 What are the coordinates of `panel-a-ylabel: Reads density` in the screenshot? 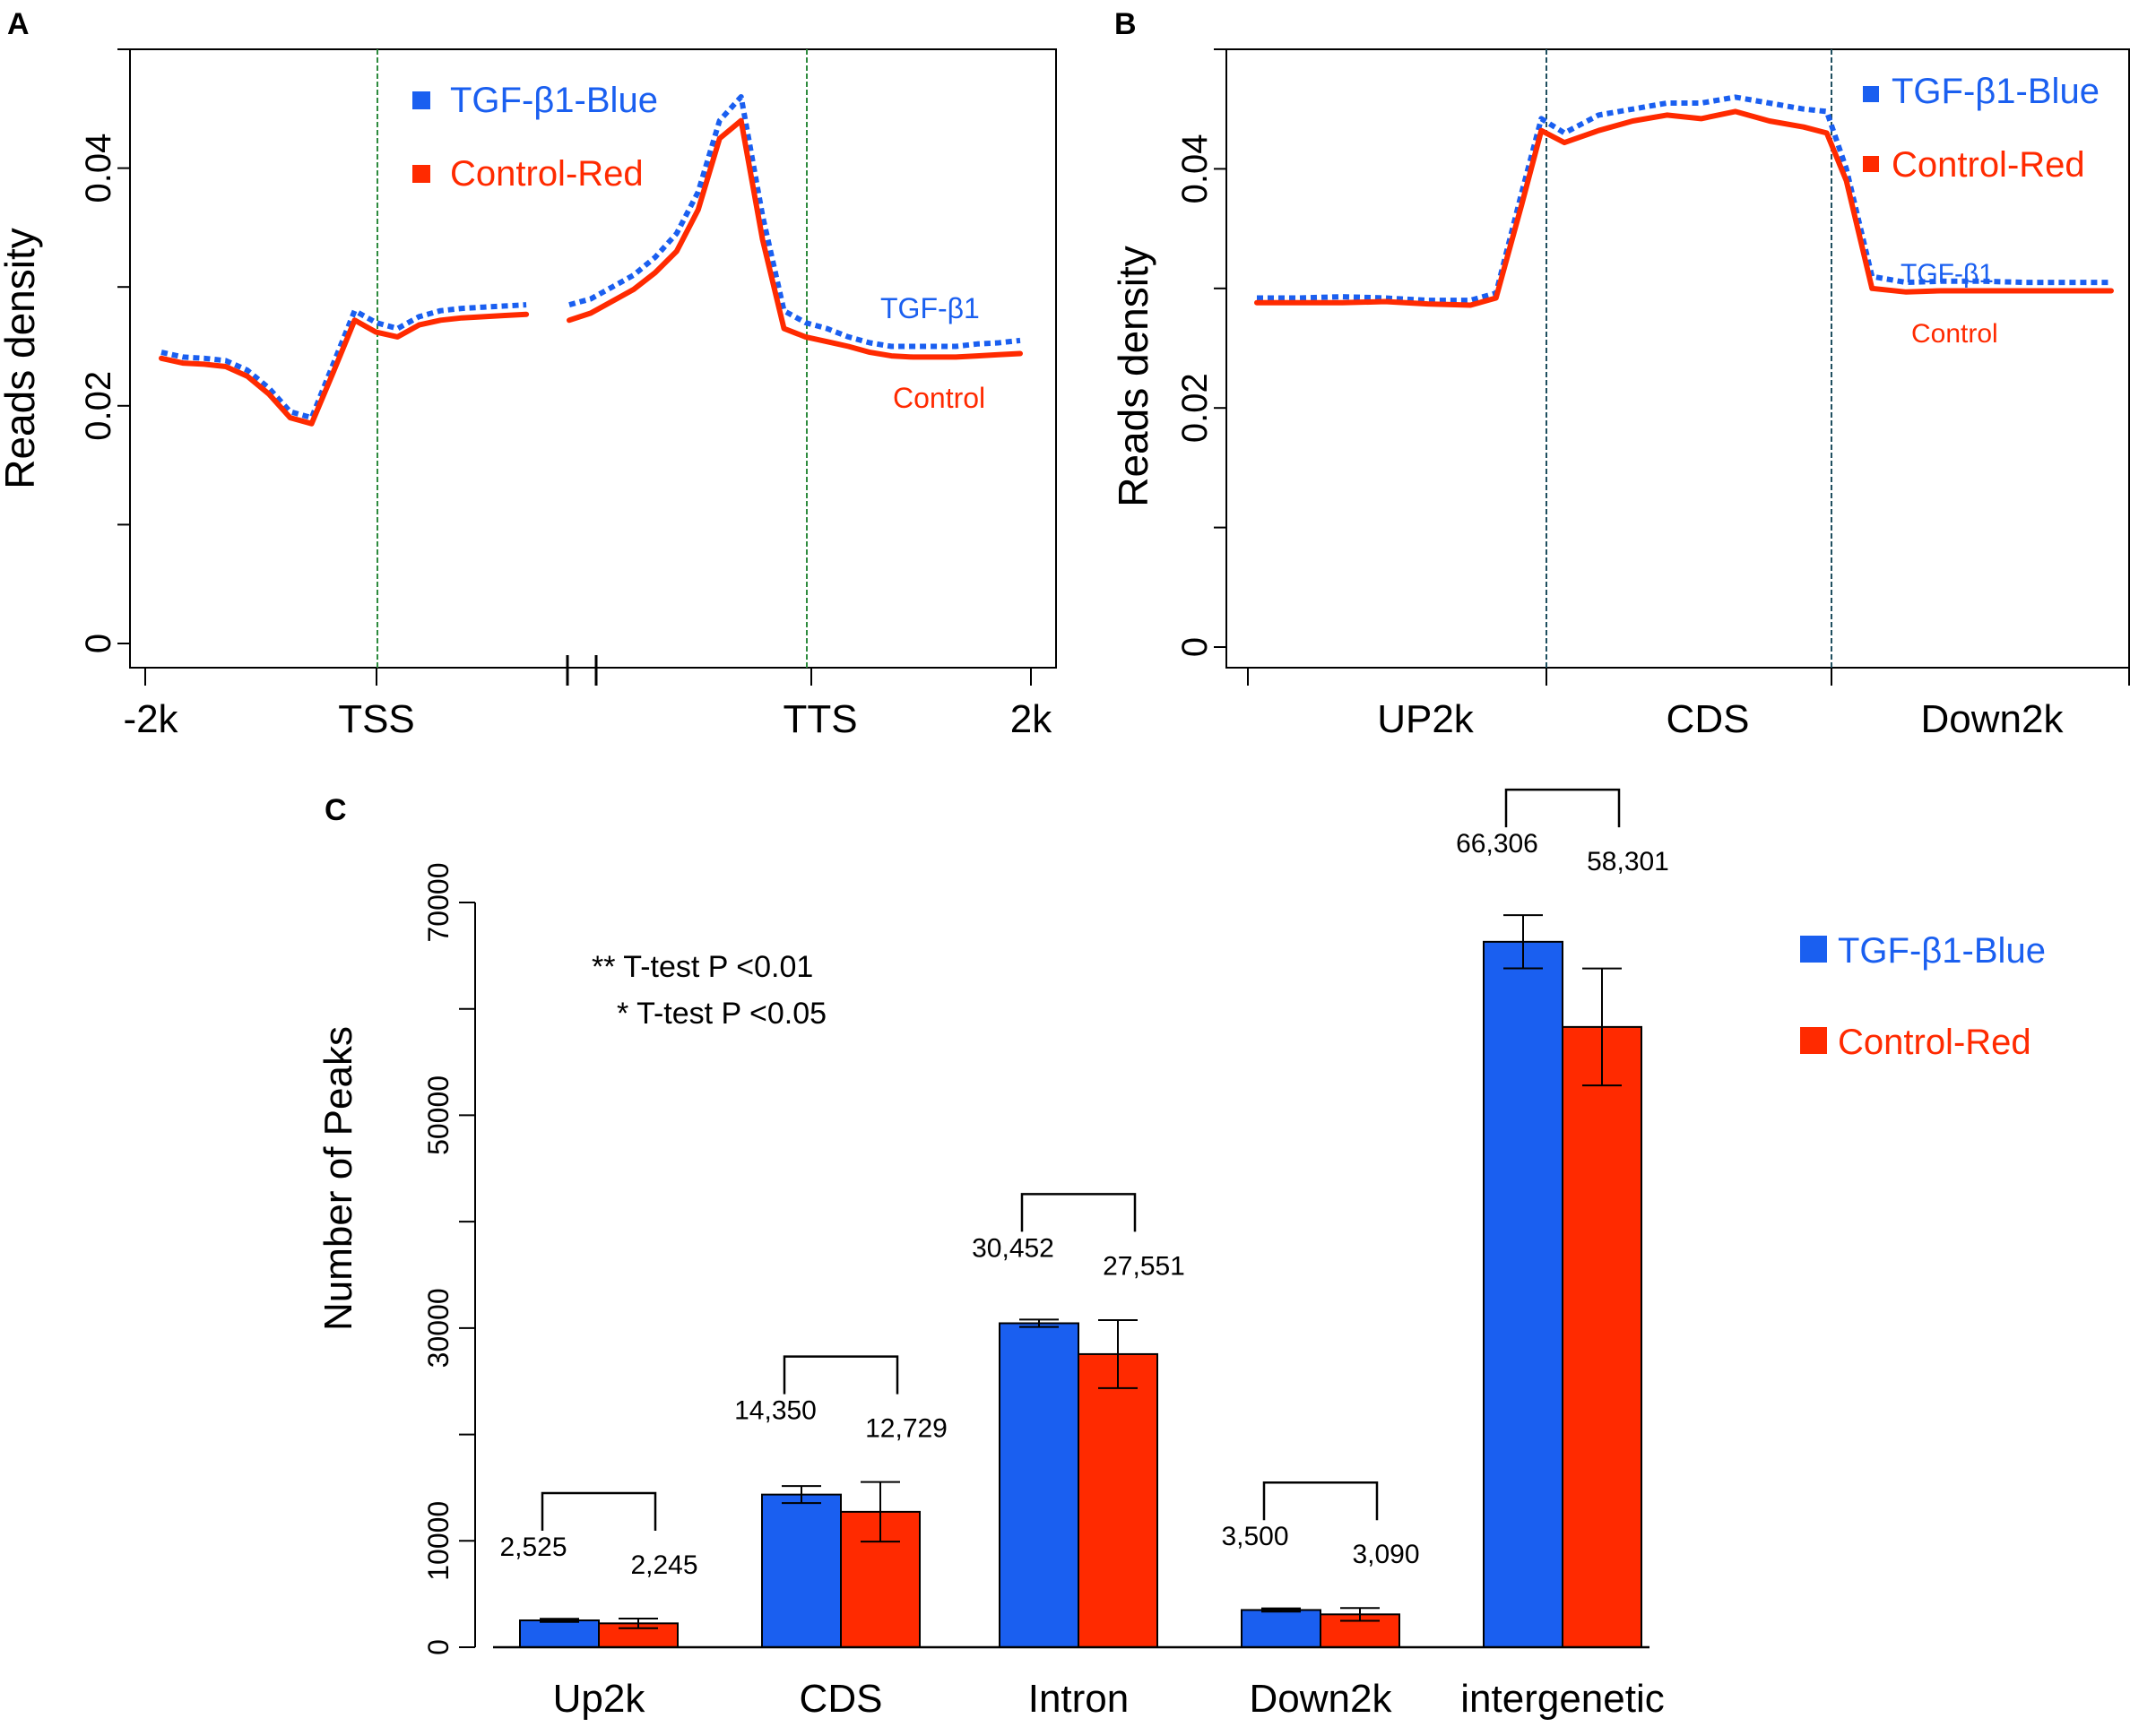 It's located at (22, 358).